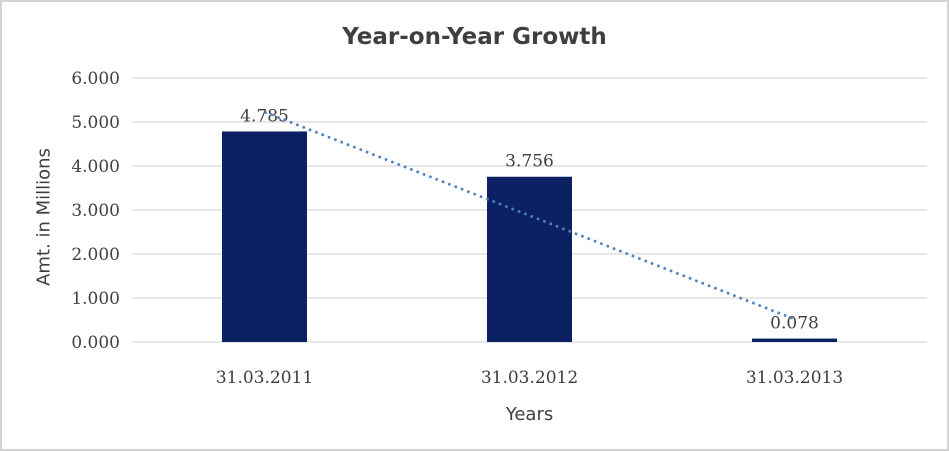 The image size is (949, 451). What do you see at coordinates (95, 211) in the screenshot?
I see `y-tick-label: 3.000` at bounding box center [95, 211].